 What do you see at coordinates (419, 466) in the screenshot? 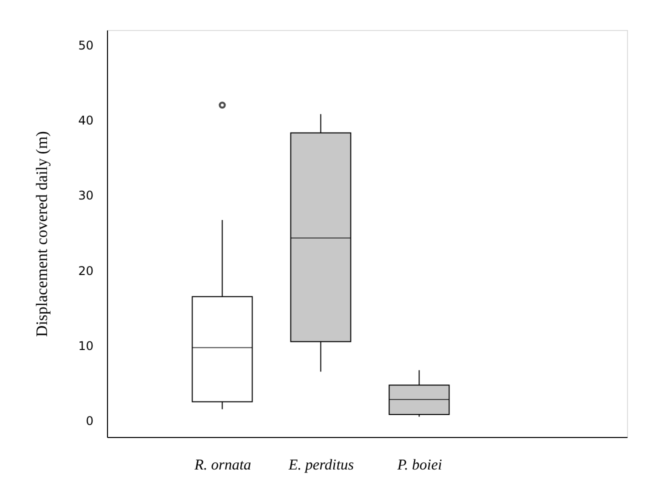
I see `x-tick-label: P. boiei` at bounding box center [419, 466].